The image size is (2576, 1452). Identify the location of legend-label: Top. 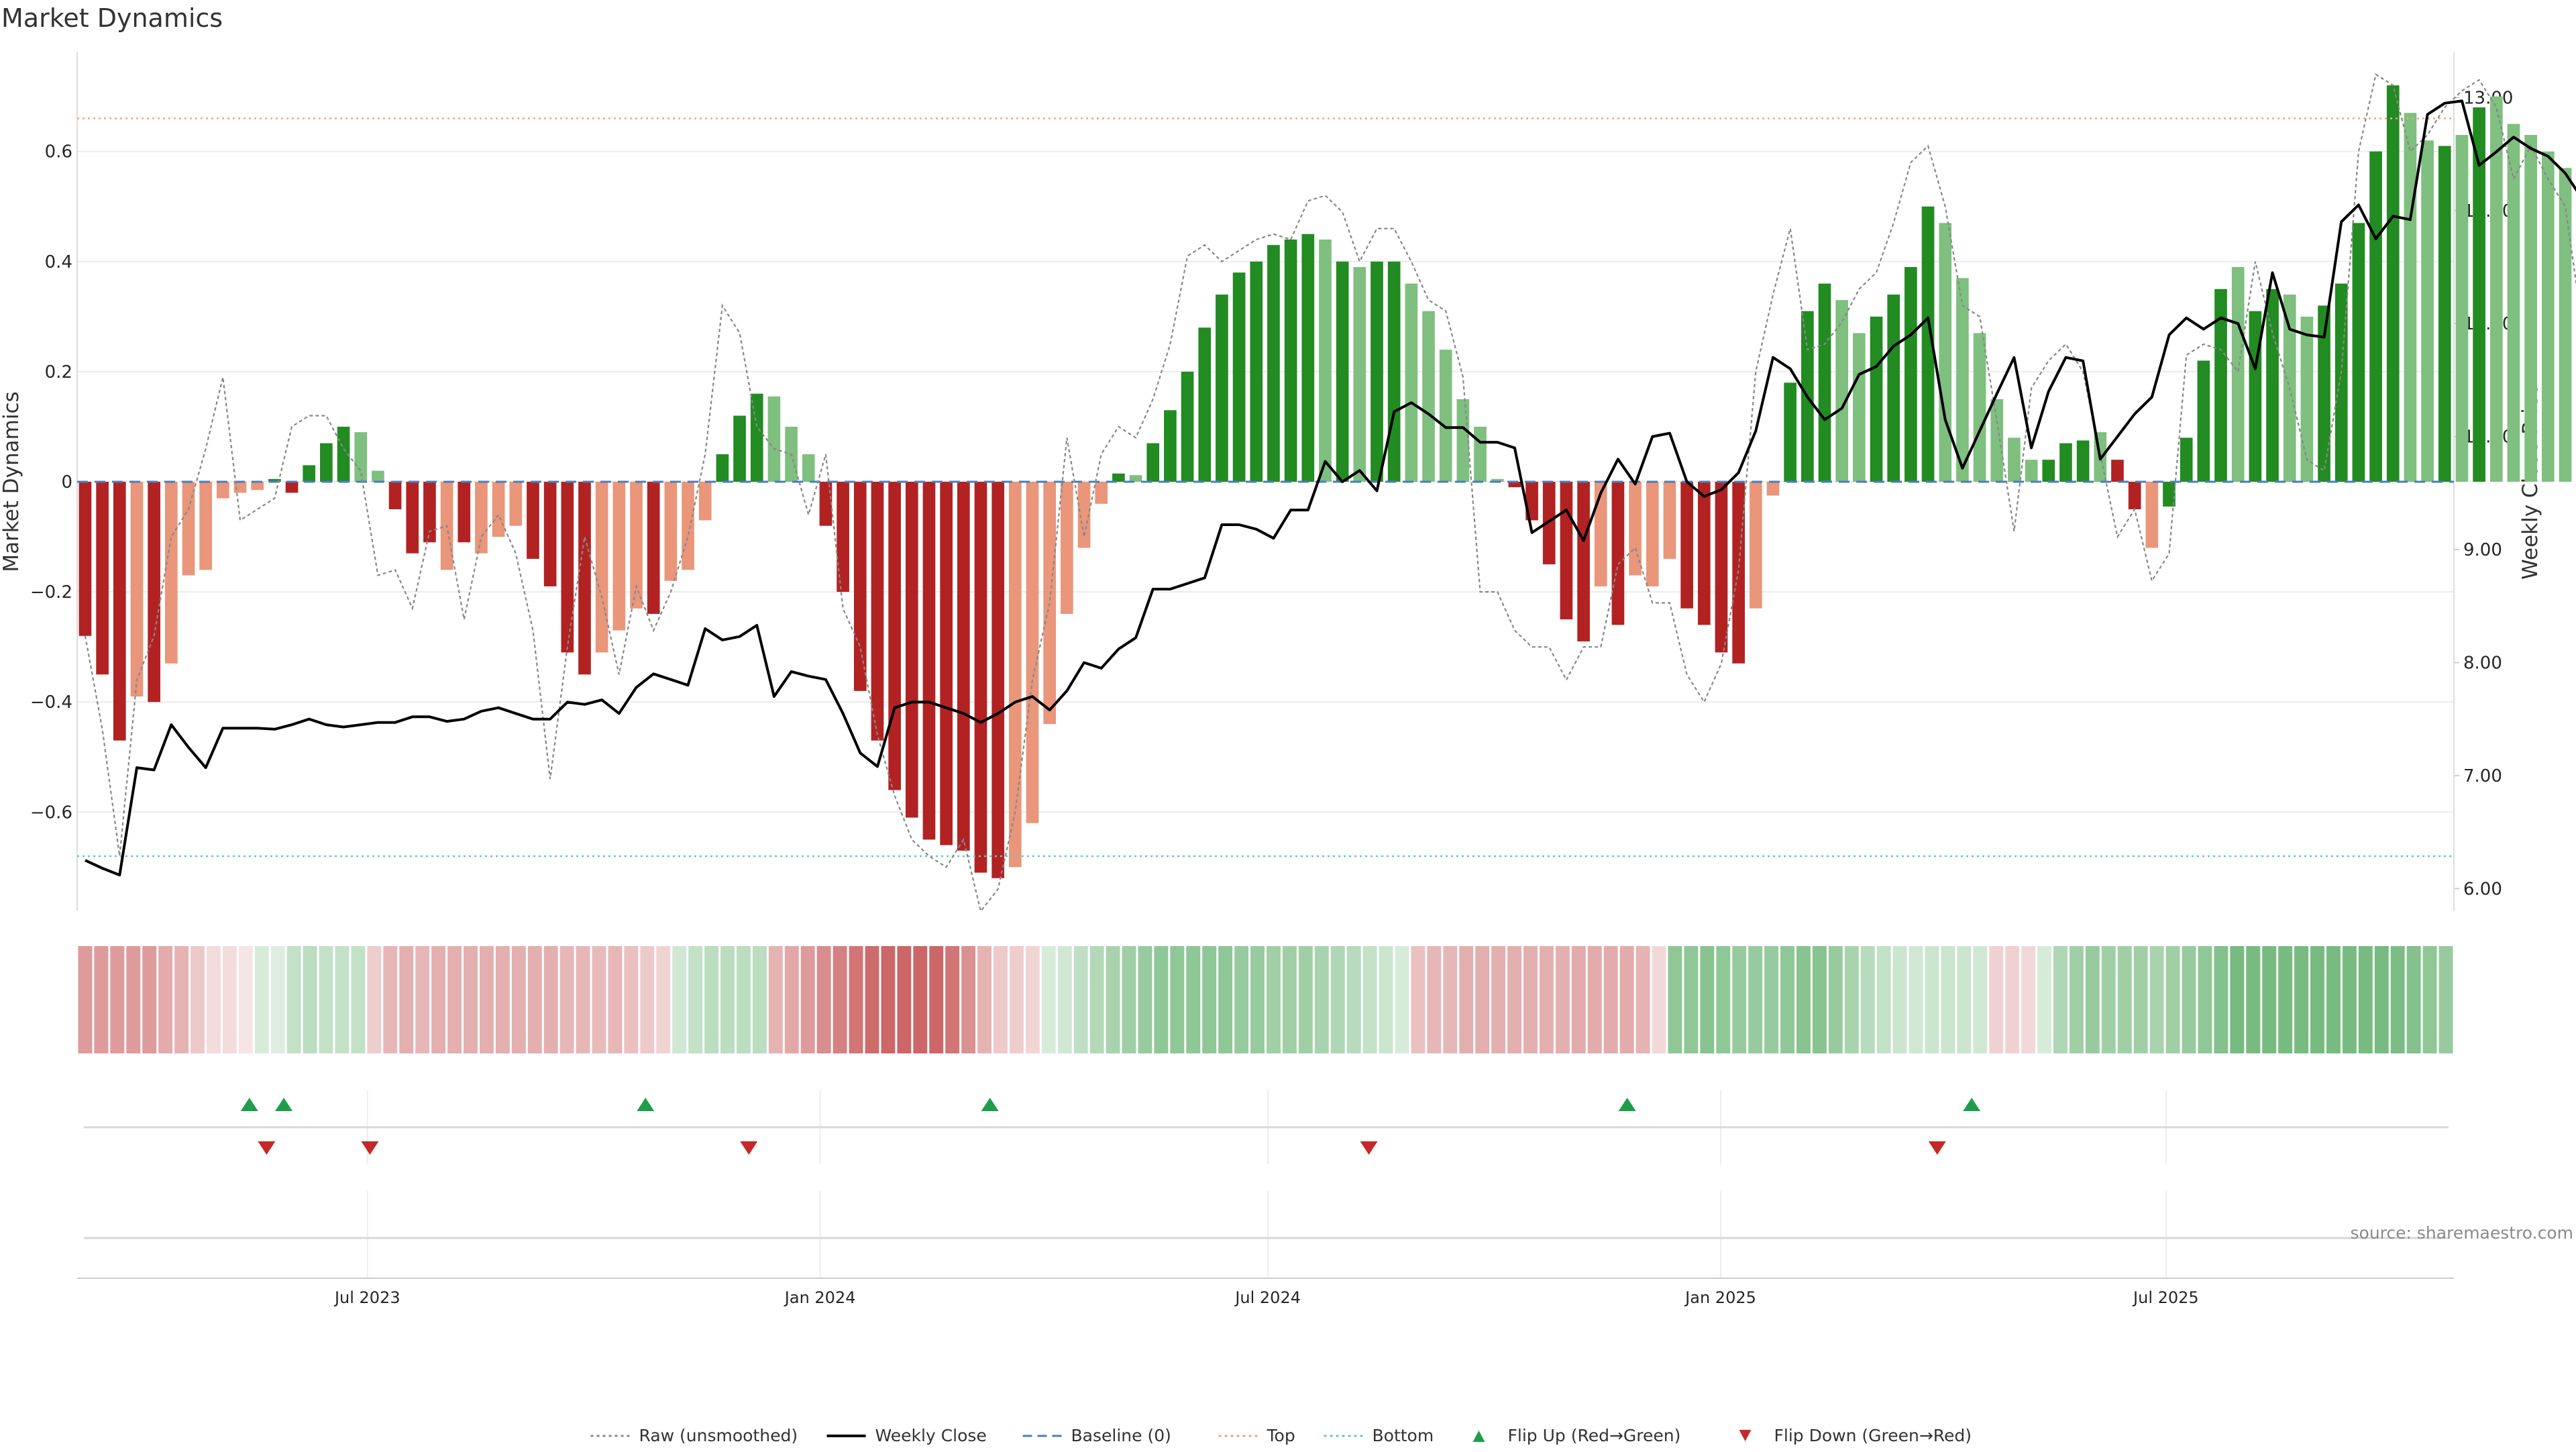
(1281, 1436).